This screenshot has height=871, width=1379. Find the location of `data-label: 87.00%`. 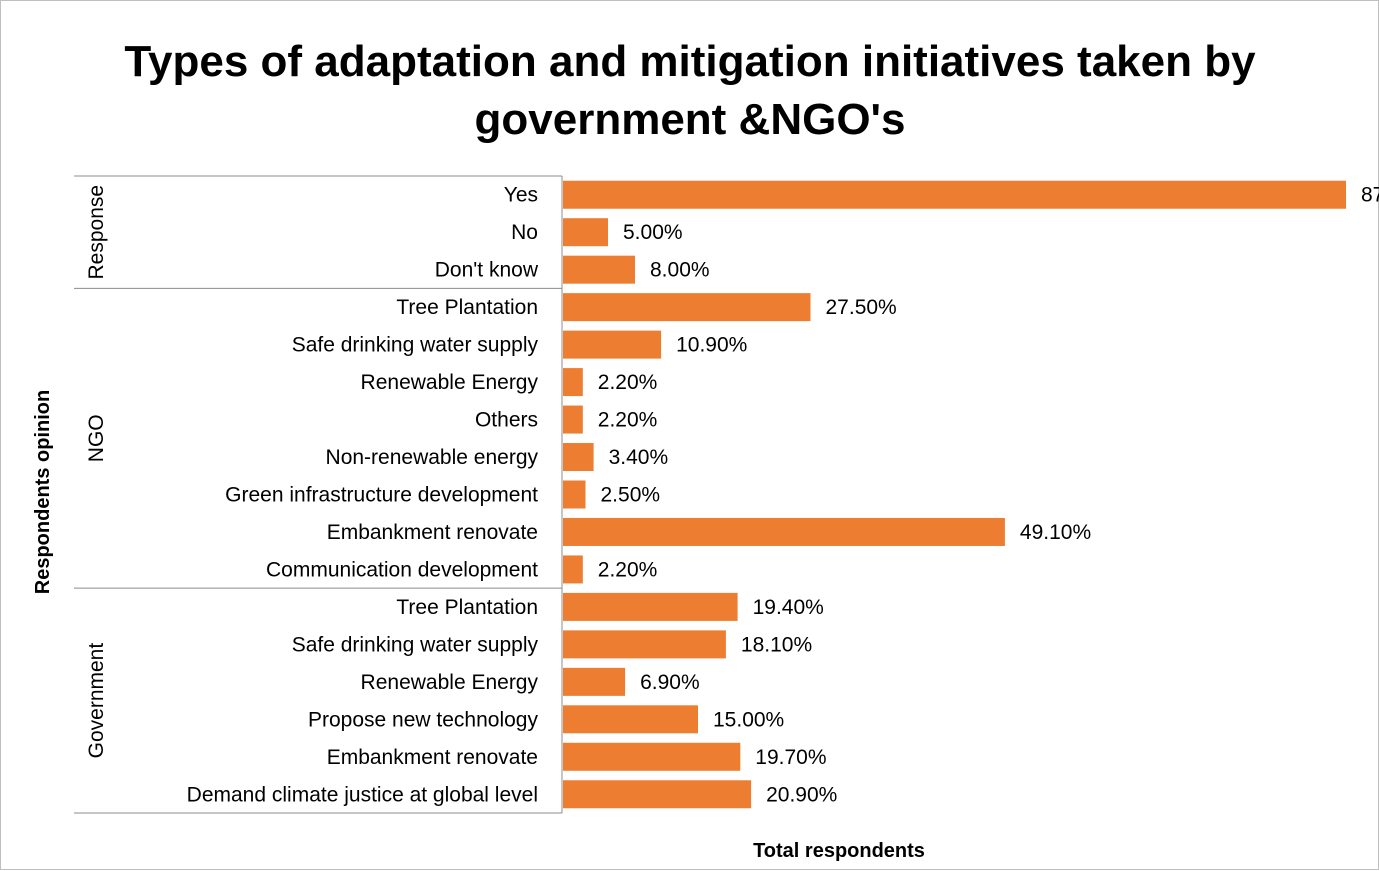

data-label: 87.00% is located at coordinates (1370, 195).